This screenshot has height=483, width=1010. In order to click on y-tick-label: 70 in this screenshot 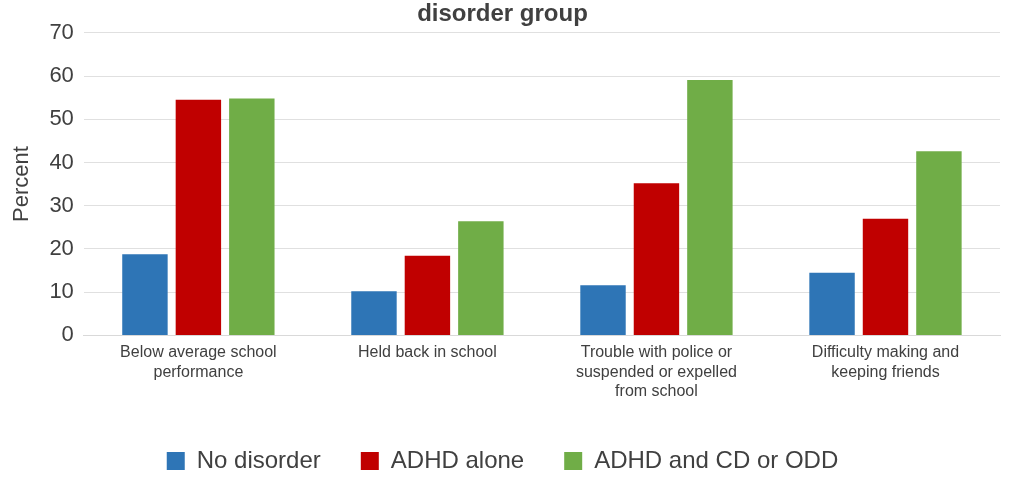, I will do `click(61, 31)`.